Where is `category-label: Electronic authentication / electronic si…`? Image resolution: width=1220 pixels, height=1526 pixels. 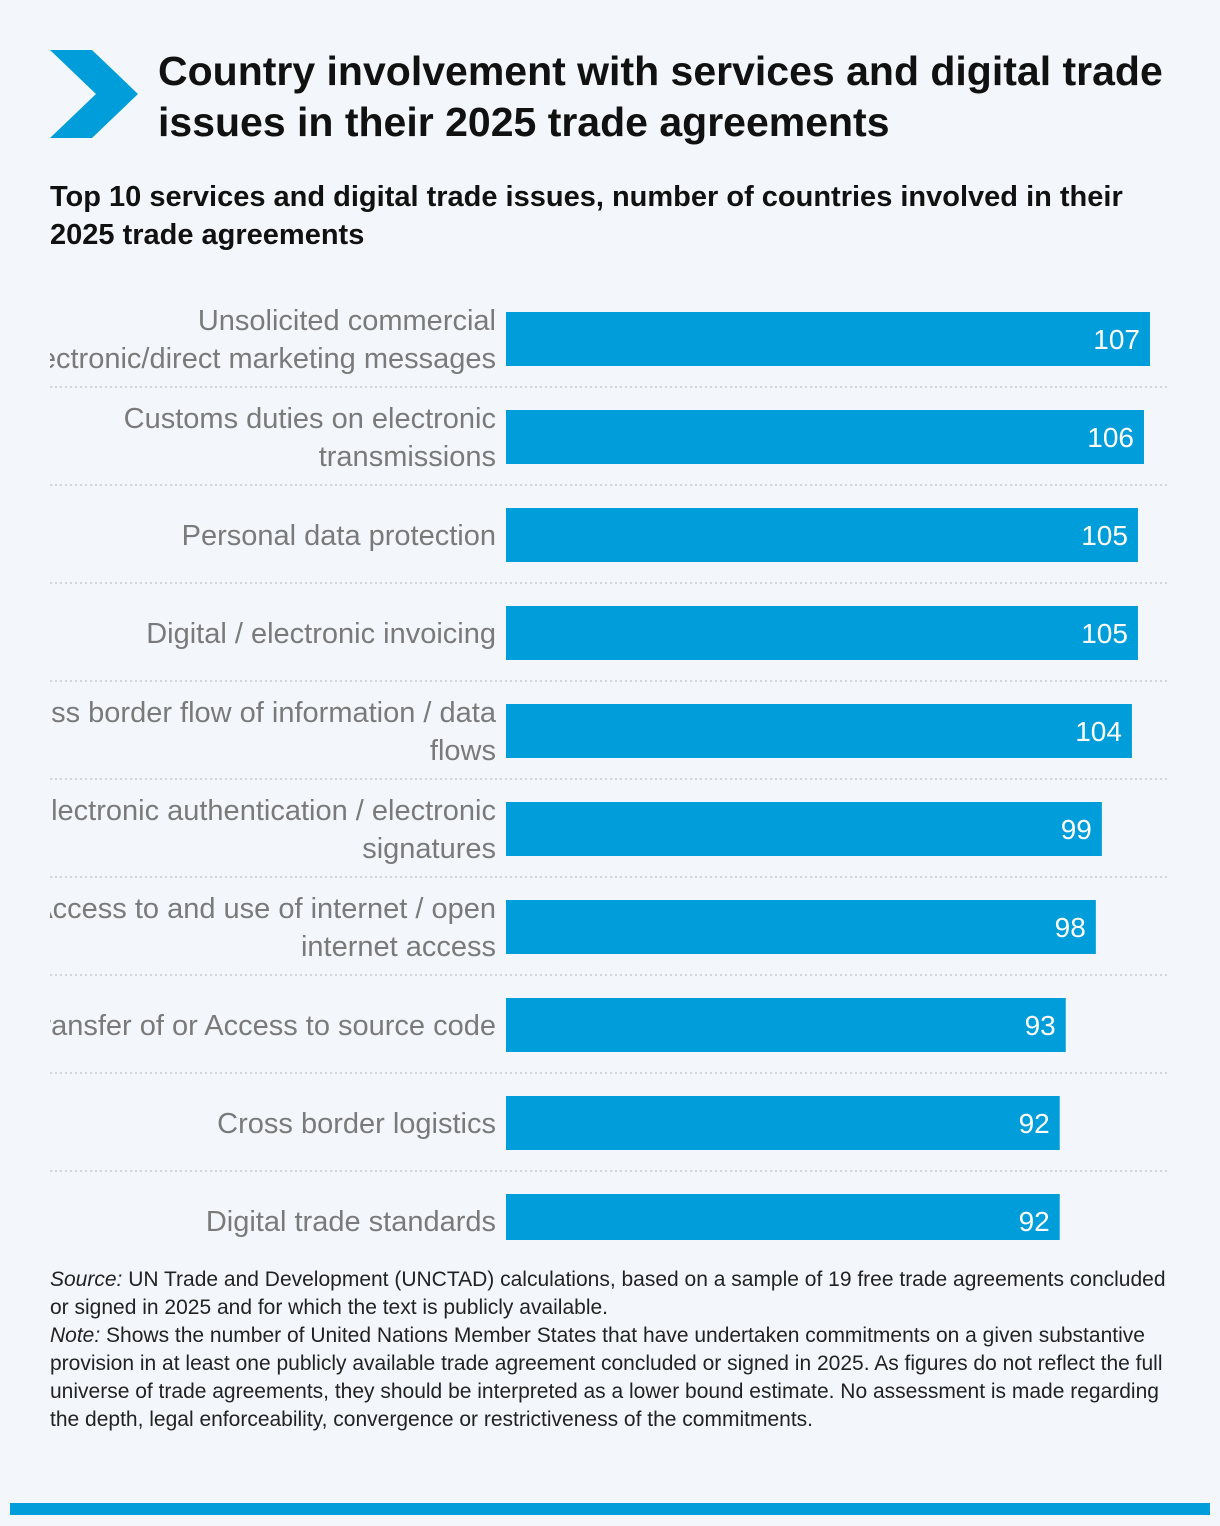
category-label: Electronic authentication / electronic si… is located at coordinates (273, 830).